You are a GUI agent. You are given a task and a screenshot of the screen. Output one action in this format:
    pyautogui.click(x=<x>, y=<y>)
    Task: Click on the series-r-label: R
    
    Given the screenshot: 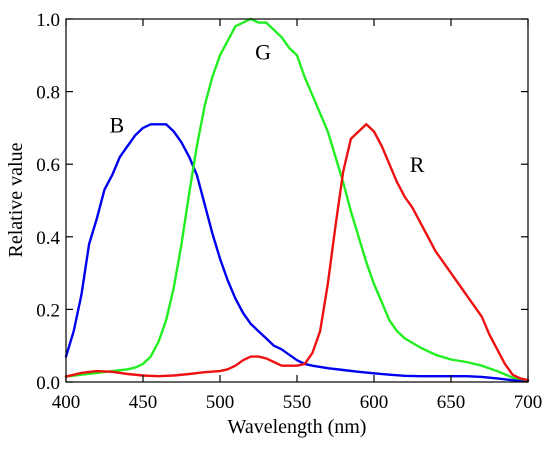 What is the action you would take?
    pyautogui.click(x=417, y=164)
    